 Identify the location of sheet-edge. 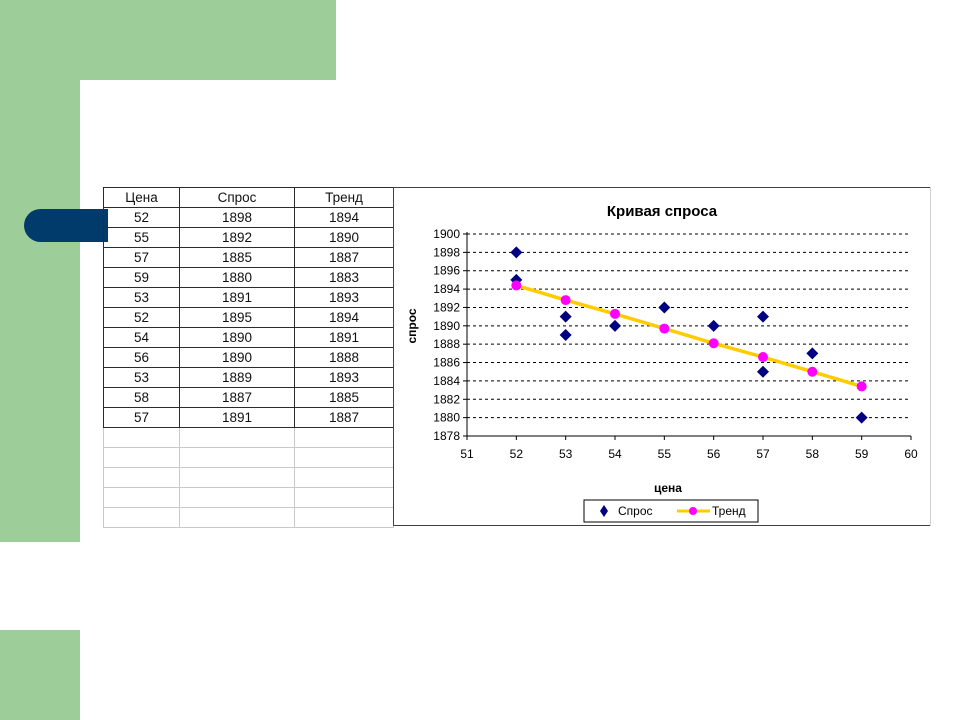
(930, 356).